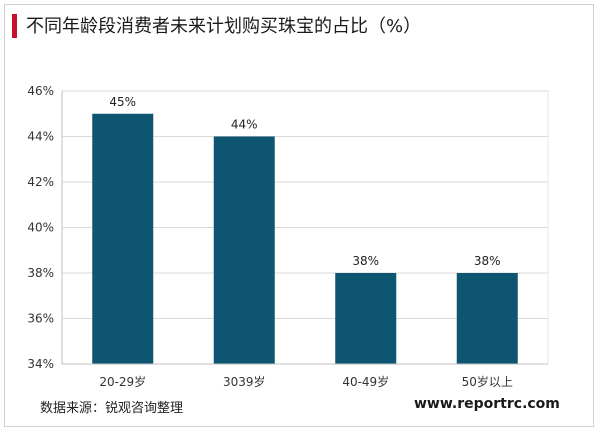 This screenshot has width=600, height=433. I want to click on y-tick-label: 42%, so click(40, 182).